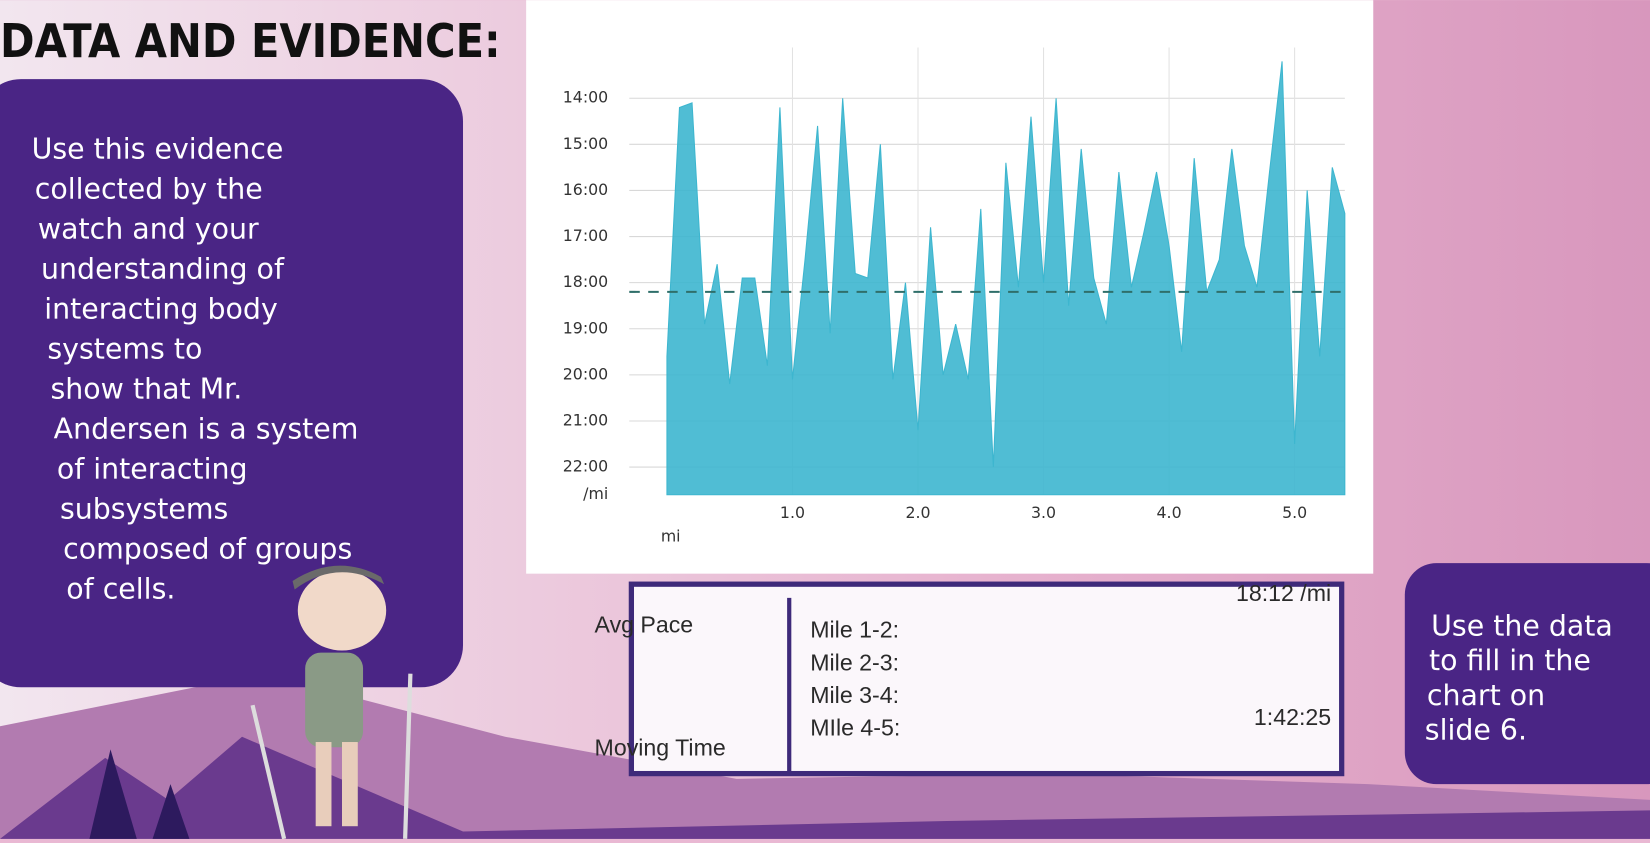  Describe the element at coordinates (585, 97) in the screenshot. I see `y-tick-label: 14:00` at that location.